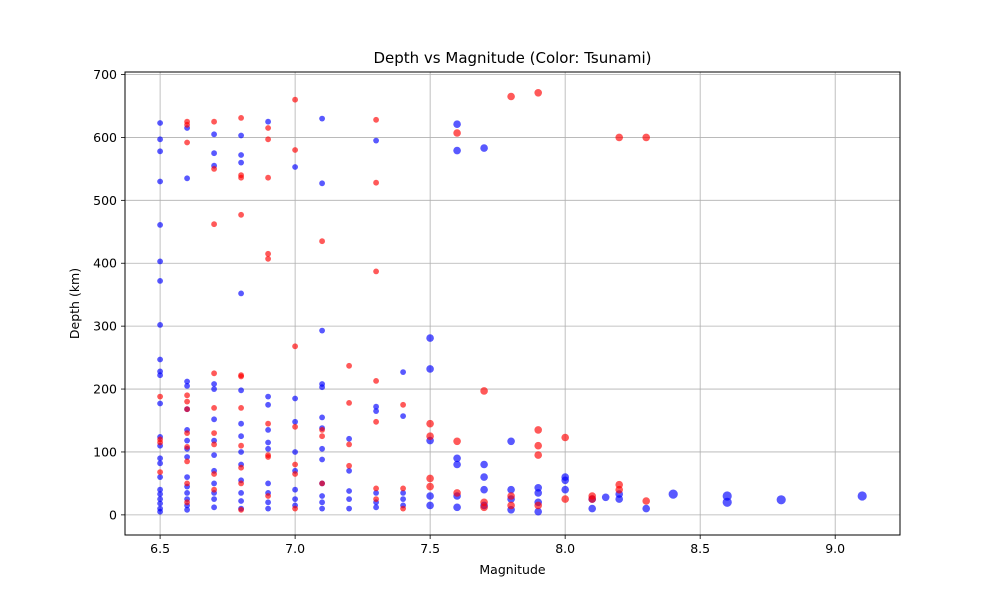 This screenshot has width=1000, height=600. What do you see at coordinates (835, 548) in the screenshot?
I see `x-tick-label: 9.0` at bounding box center [835, 548].